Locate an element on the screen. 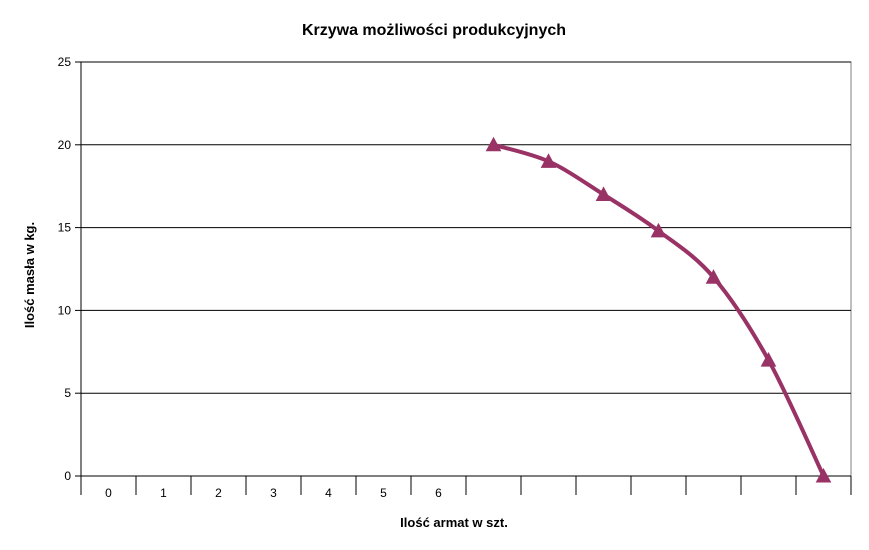  y-tick-label: 20 is located at coordinates (65, 145).